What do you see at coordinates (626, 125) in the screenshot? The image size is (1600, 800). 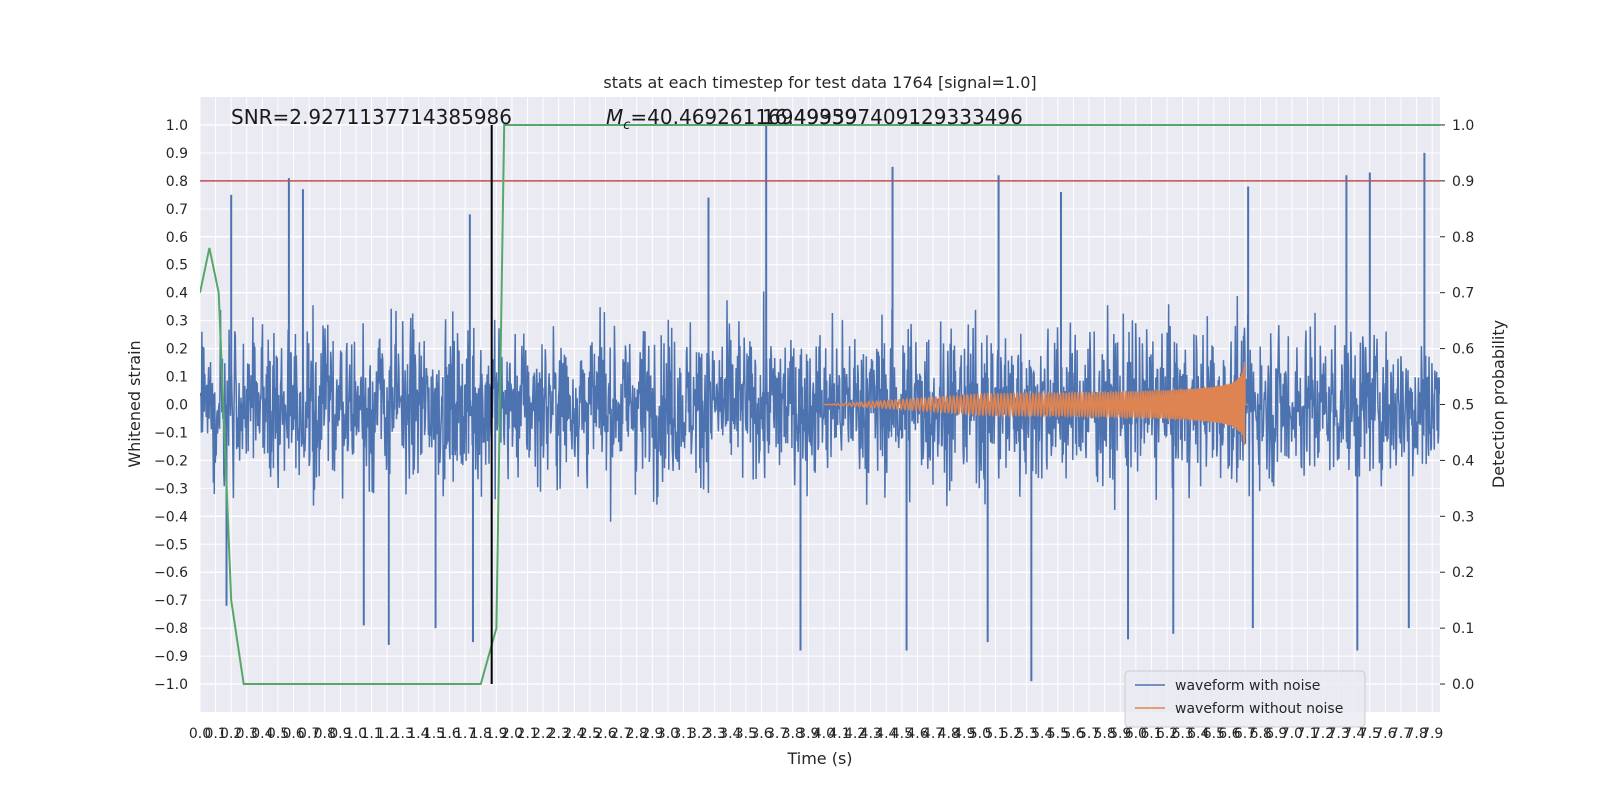 I see `mc-subscript: c` at bounding box center [626, 125].